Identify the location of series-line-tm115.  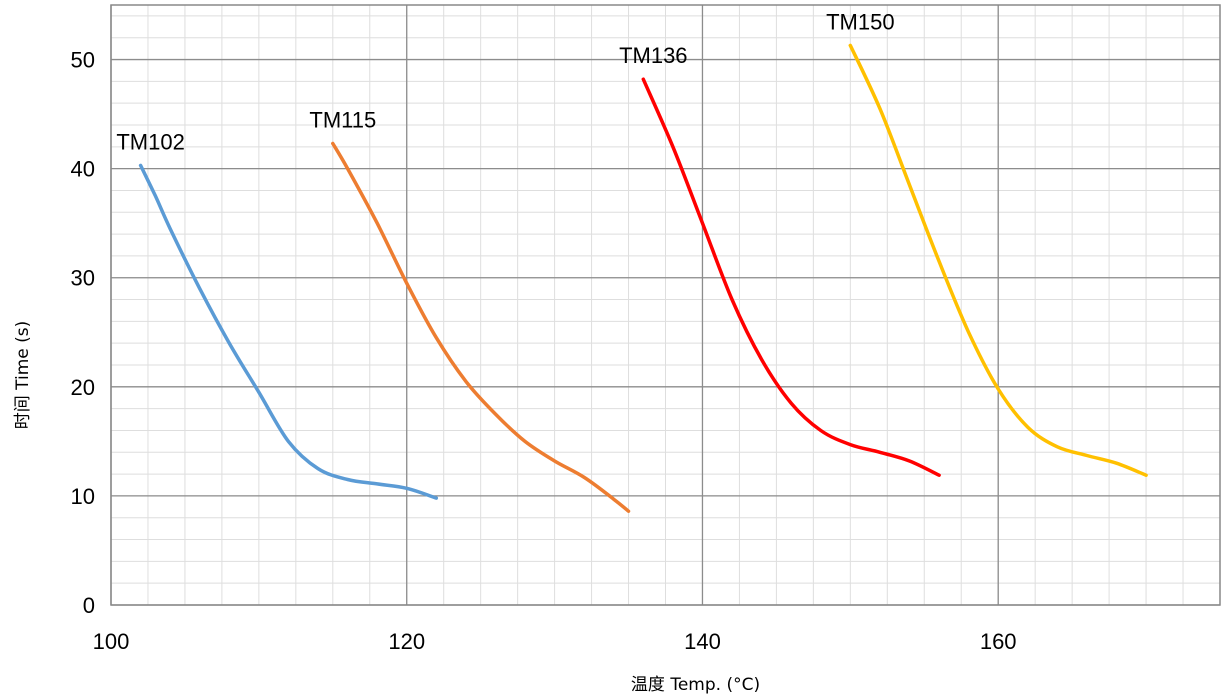
(481, 327).